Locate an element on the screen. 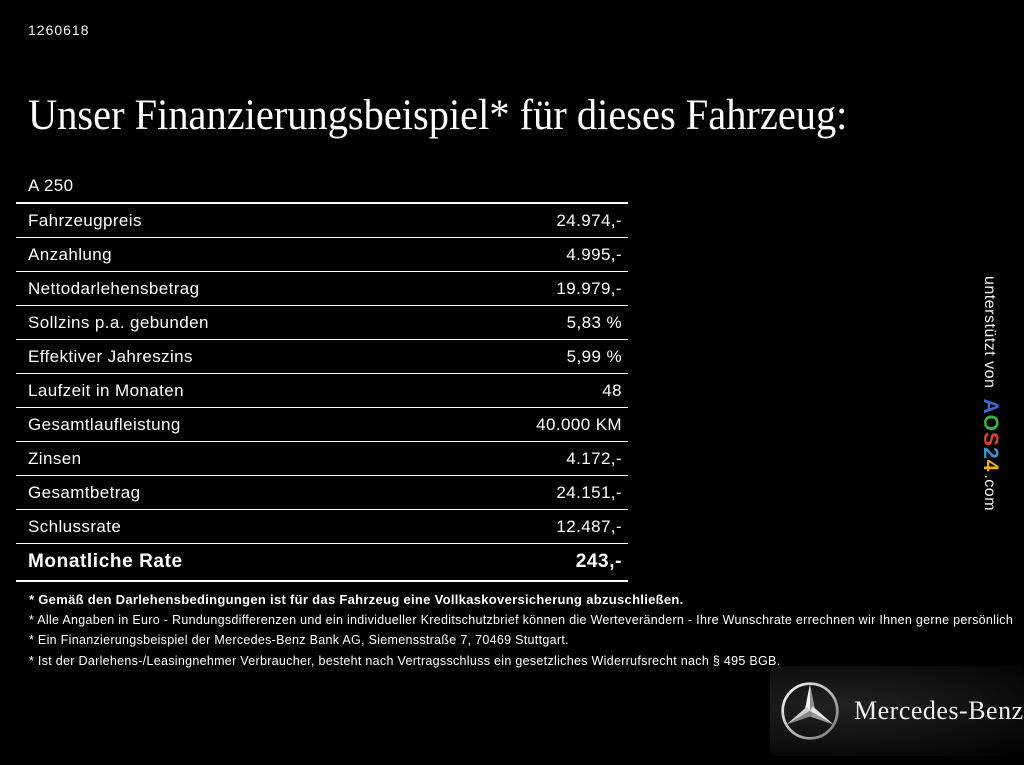  mercedes-logo-area: Mercedes-Benz is located at coordinates (897, 711).